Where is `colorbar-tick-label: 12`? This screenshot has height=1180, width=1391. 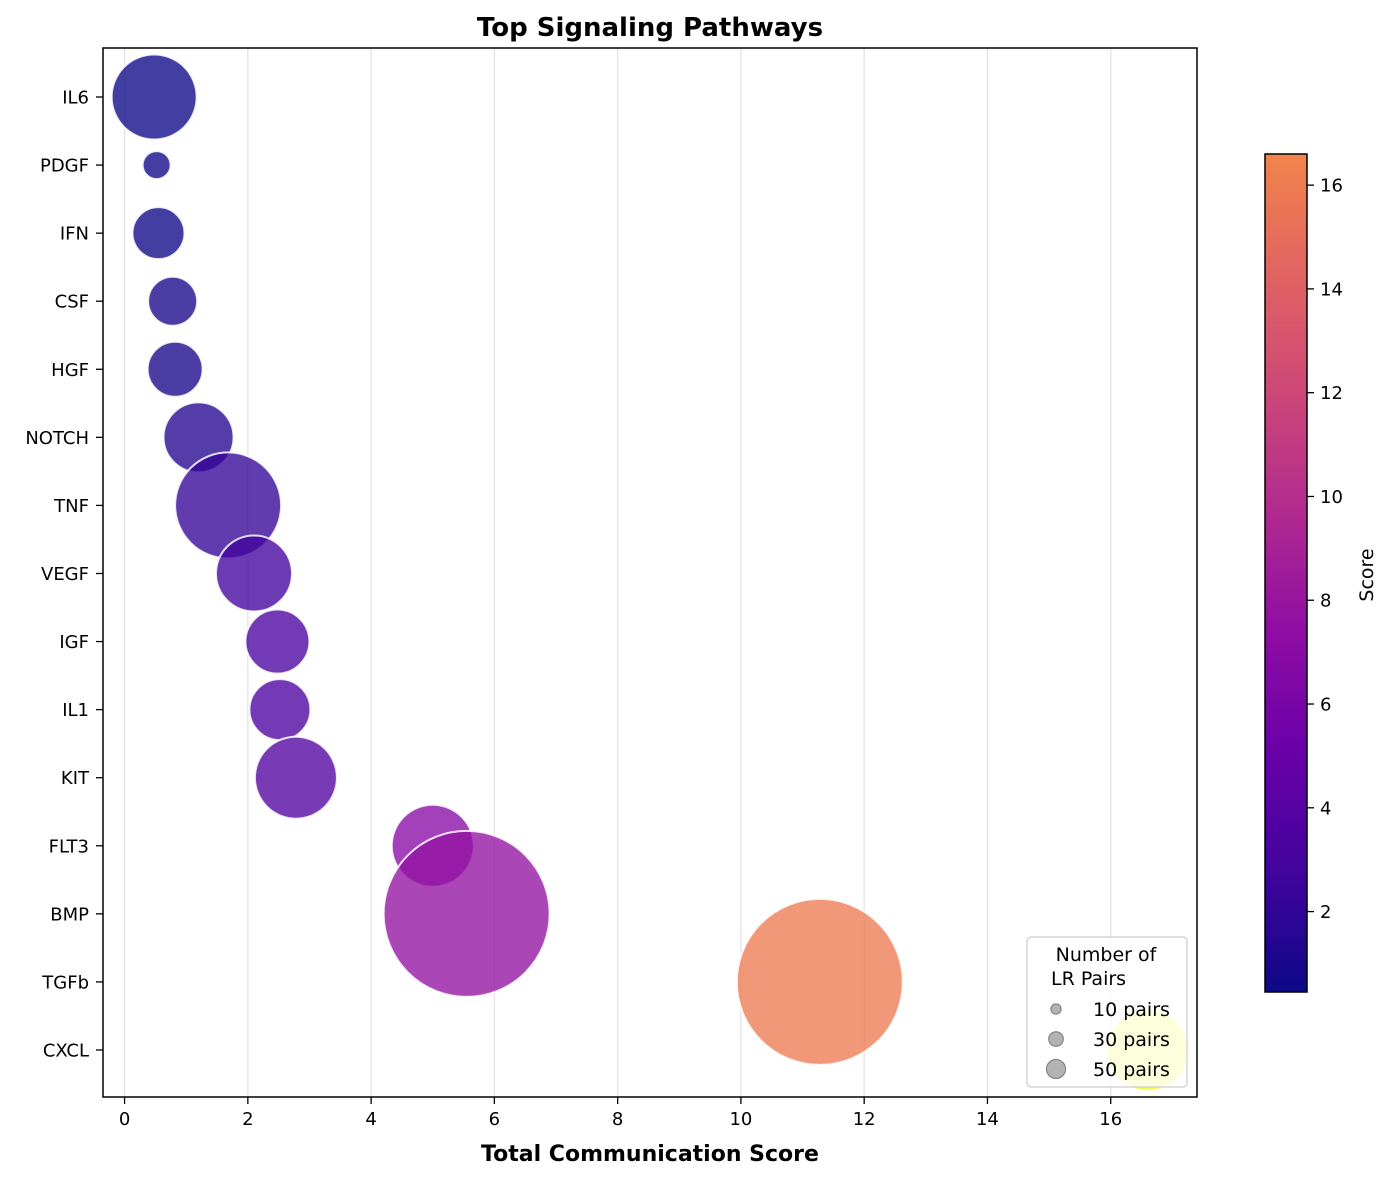 colorbar-tick-label: 12 is located at coordinates (1331, 393).